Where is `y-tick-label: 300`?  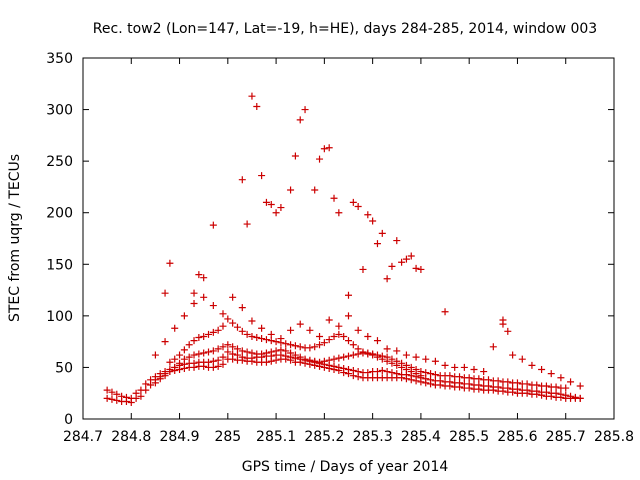
y-tick-label: 300 is located at coordinates (59, 111).